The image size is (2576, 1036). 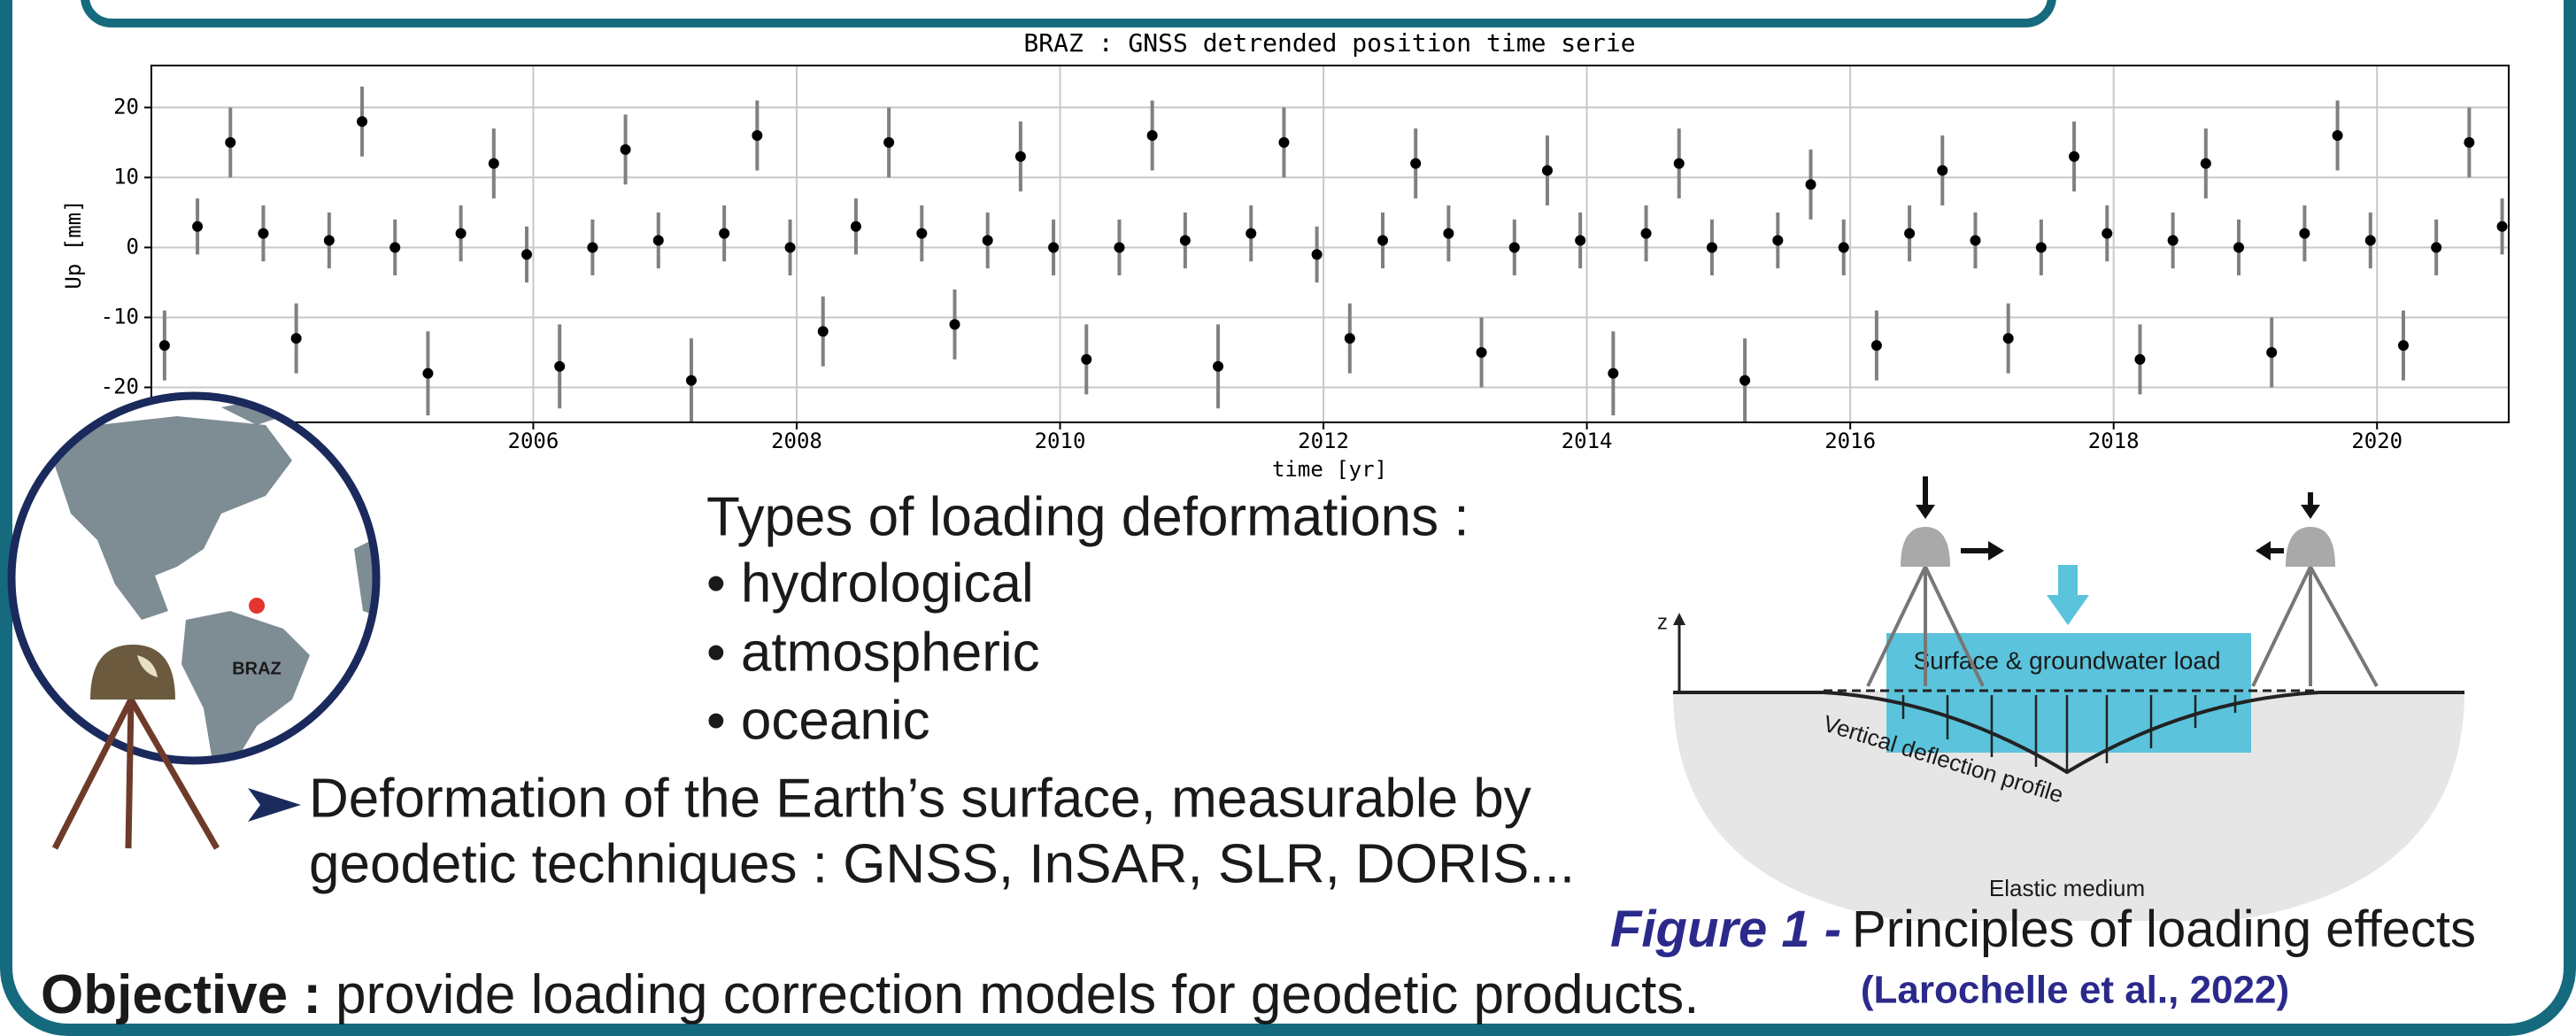 What do you see at coordinates (818, 720) in the screenshot?
I see `list-item: • oceanic` at bounding box center [818, 720].